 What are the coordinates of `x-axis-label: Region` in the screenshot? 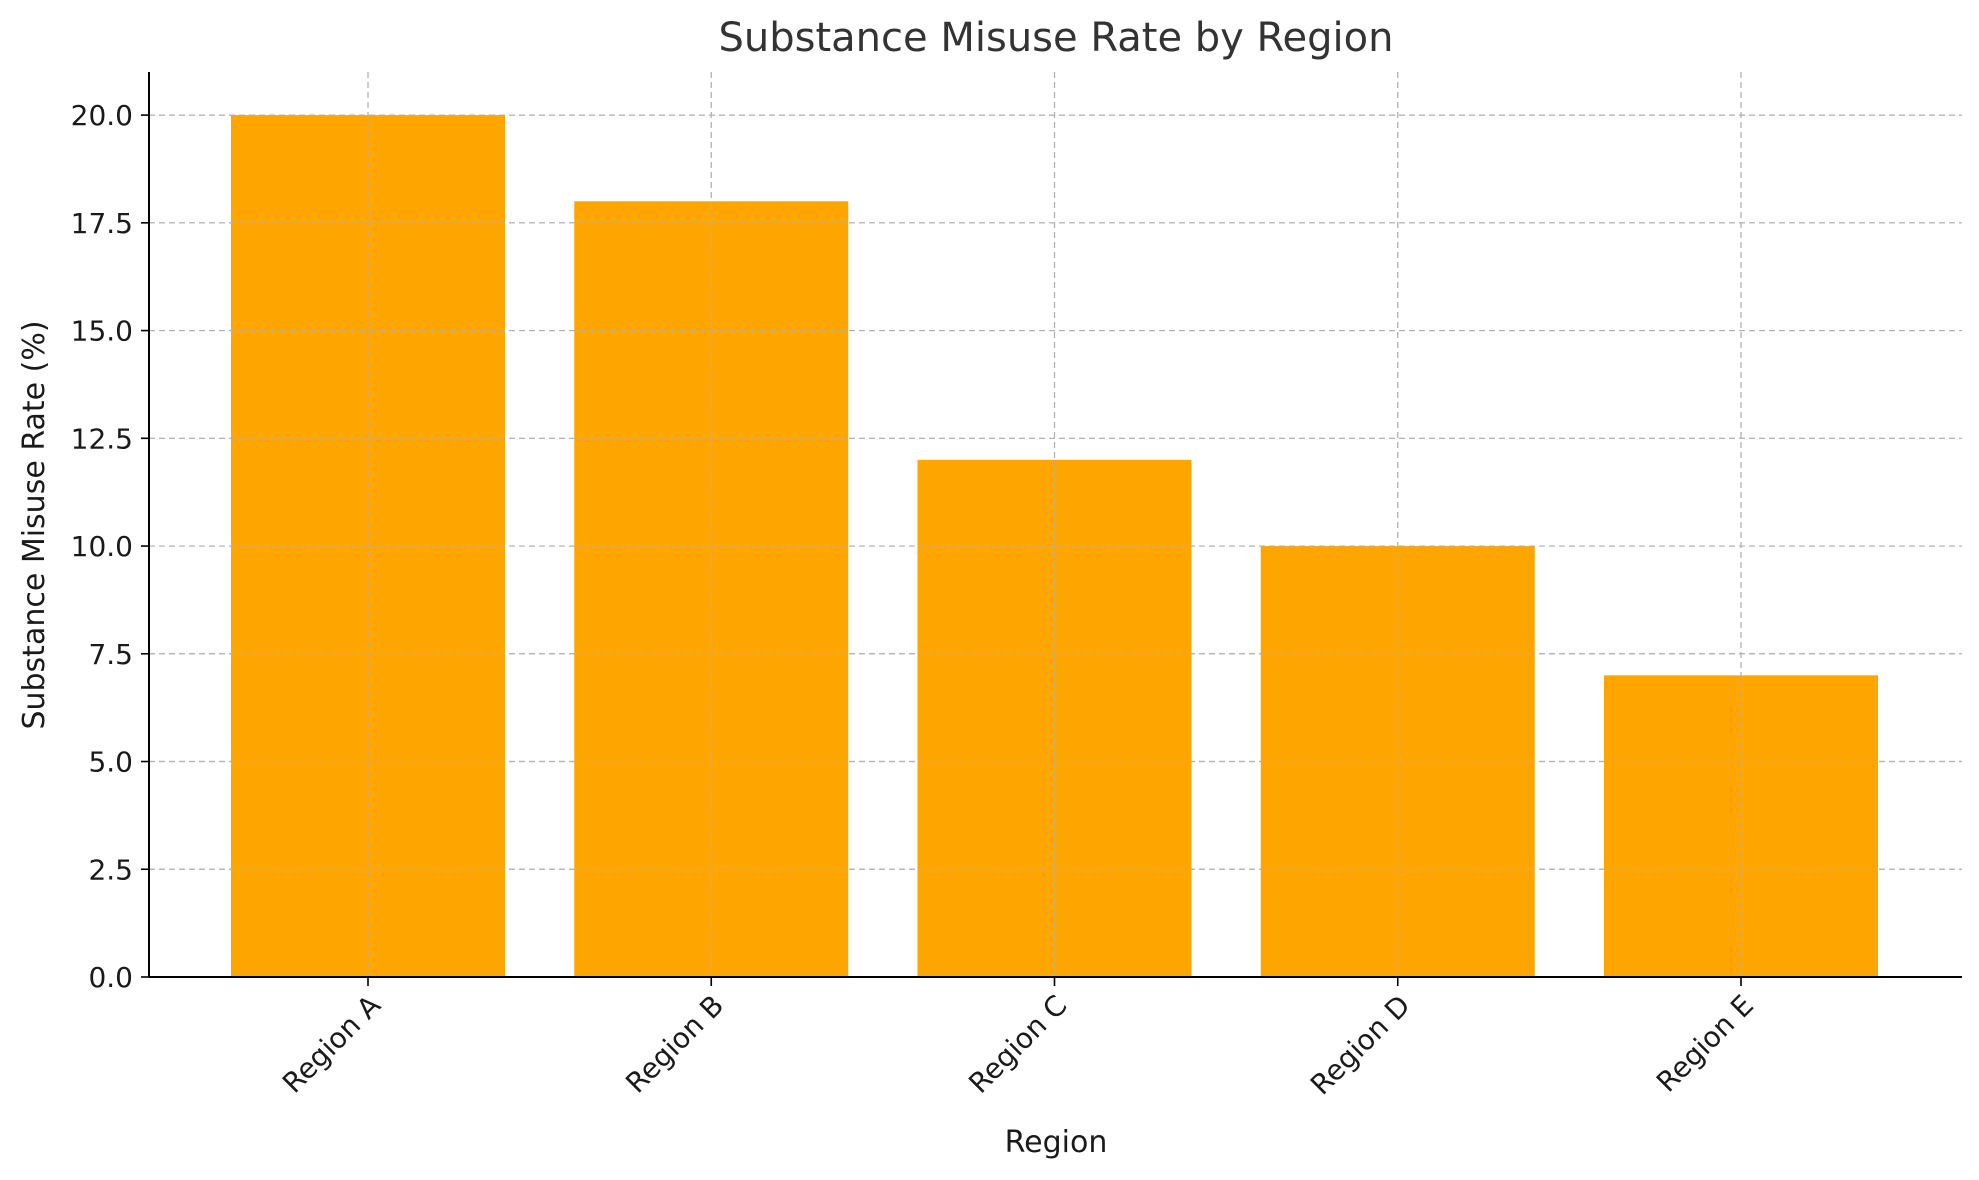 It's located at (1056, 1142).